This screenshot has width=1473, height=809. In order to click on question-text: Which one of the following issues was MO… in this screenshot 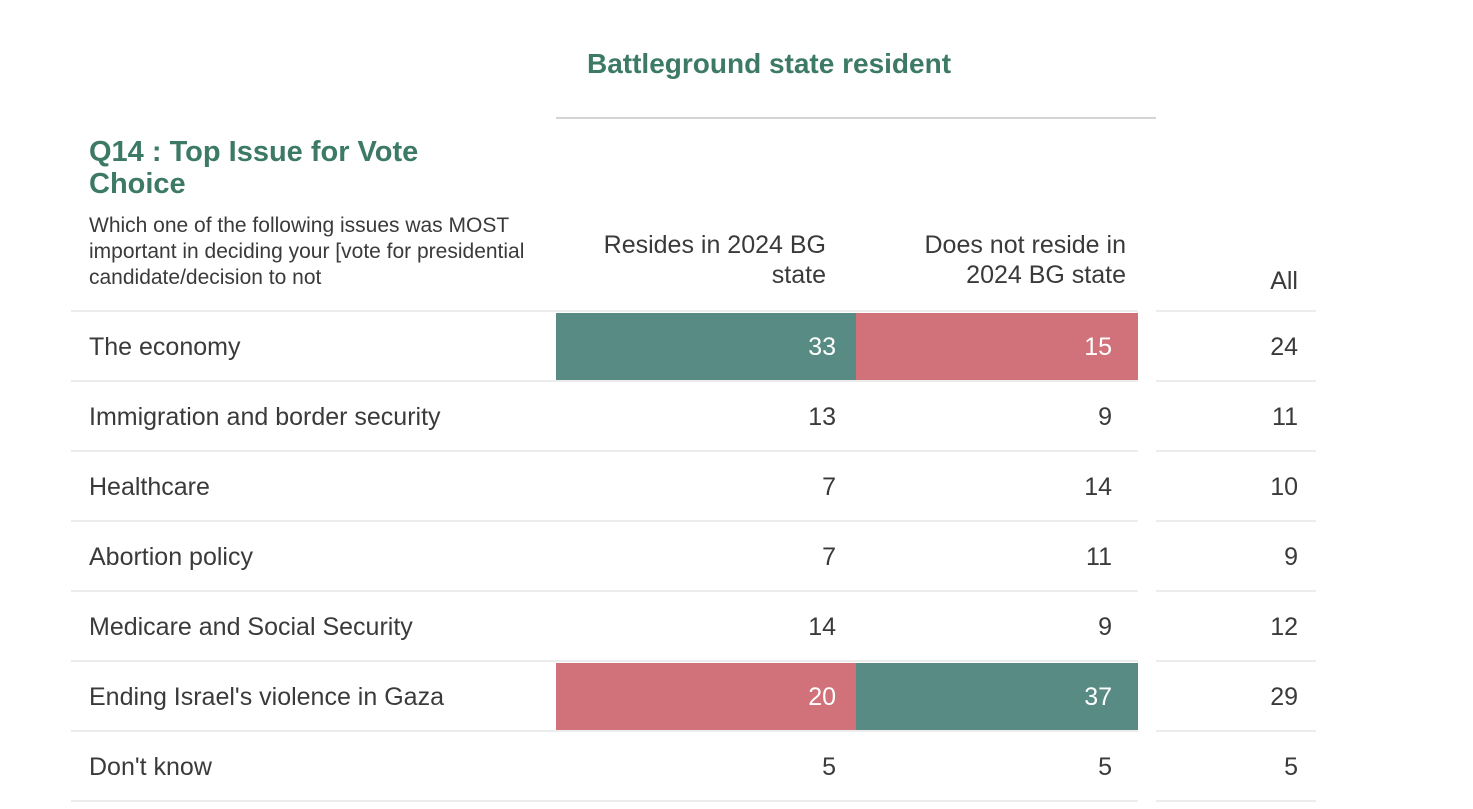, I will do `click(307, 251)`.